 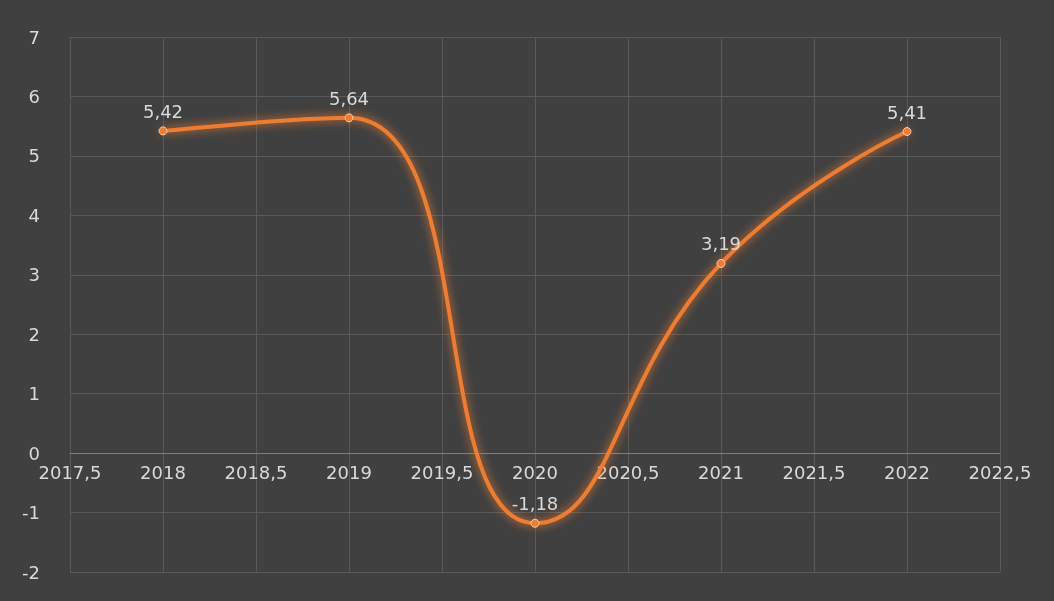 What do you see at coordinates (34, 275) in the screenshot?
I see `y-tick-label: 3` at bounding box center [34, 275].